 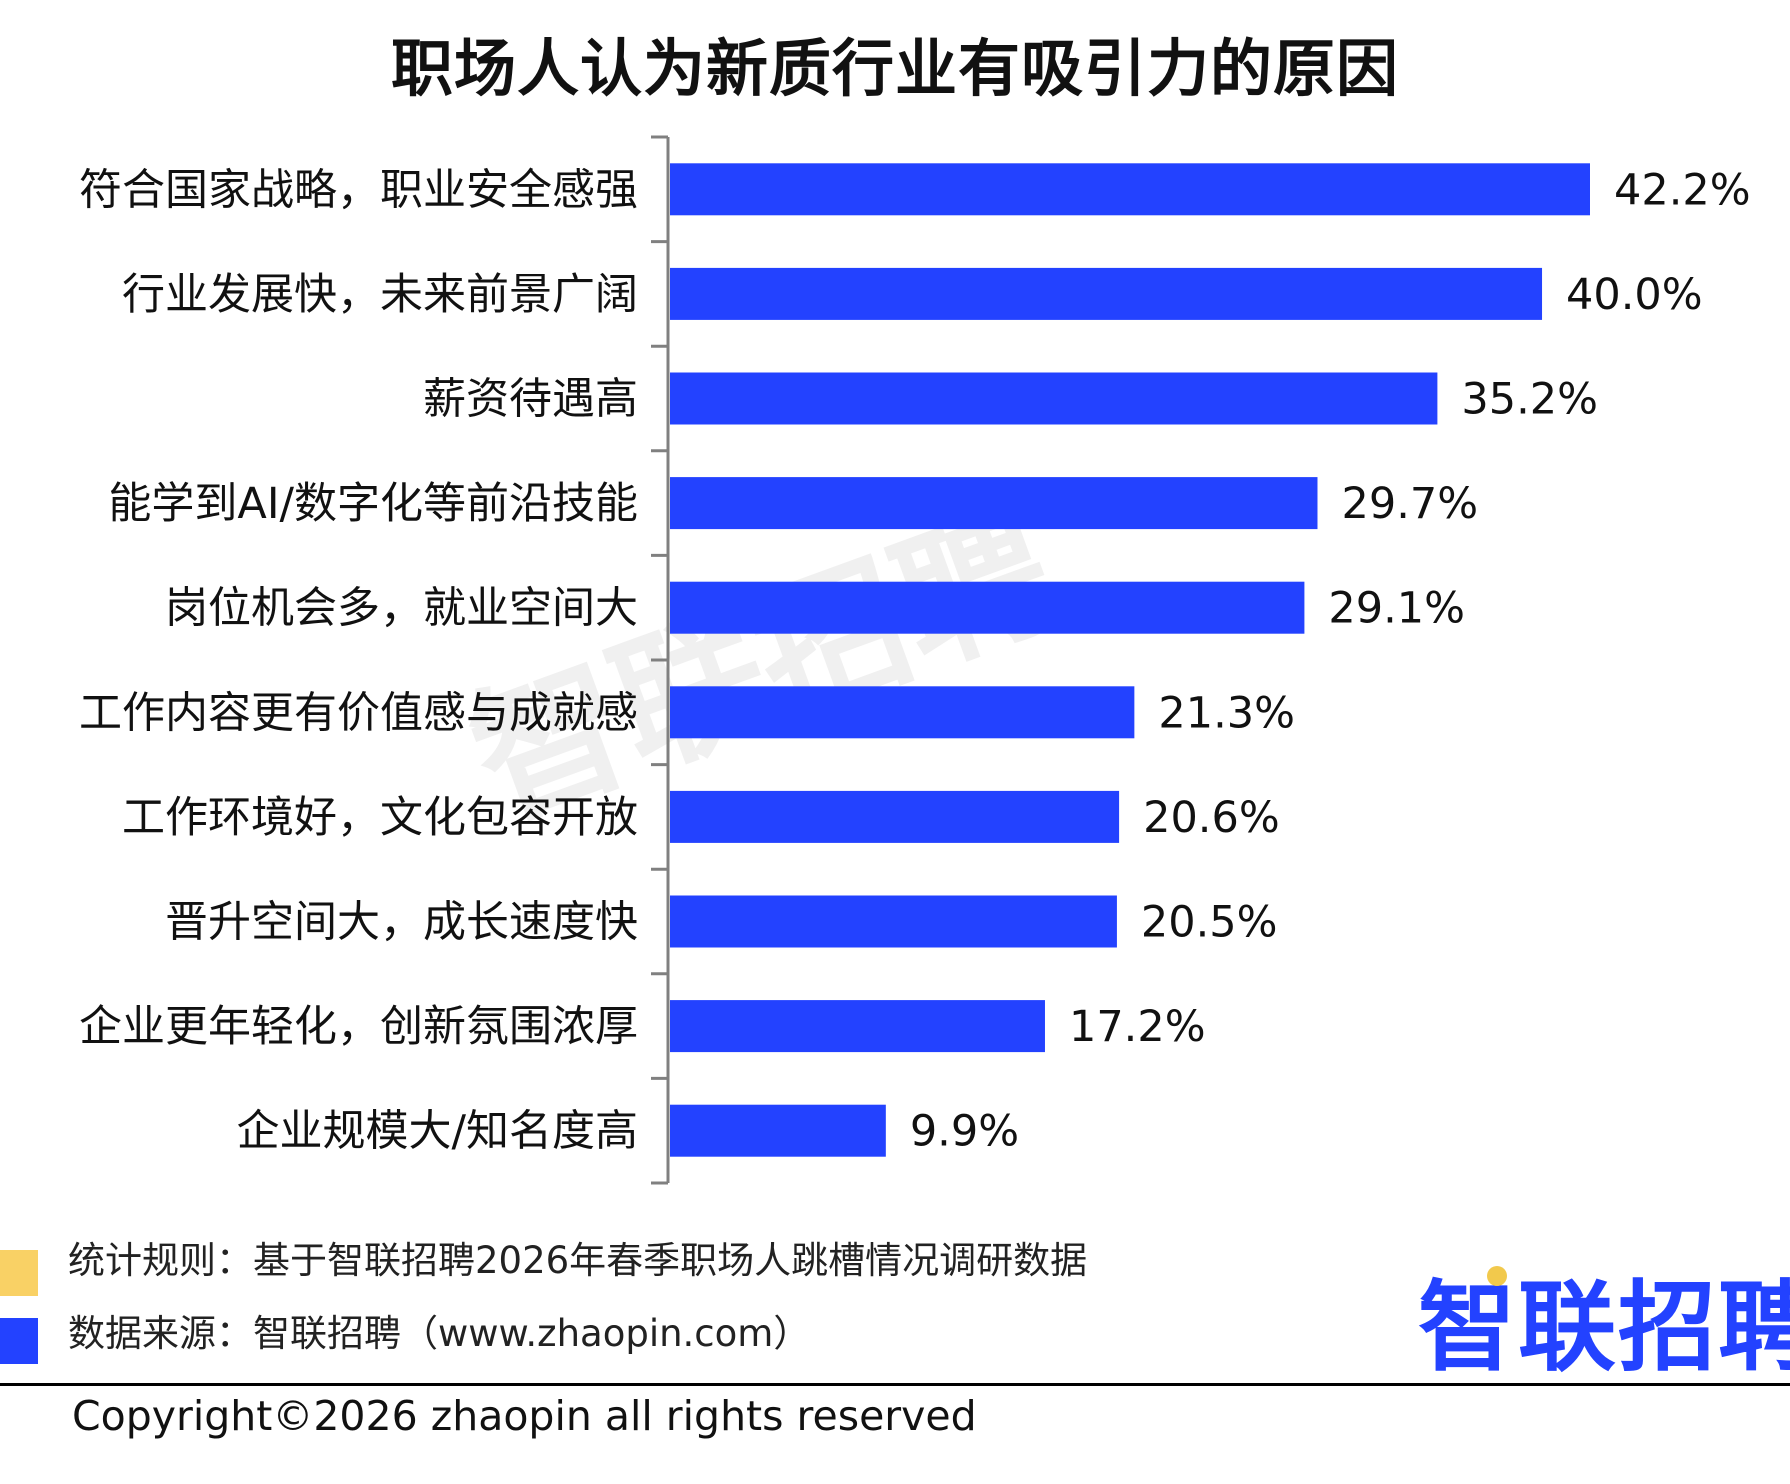 I want to click on value-label: 9.9%, so click(x=964, y=1132).